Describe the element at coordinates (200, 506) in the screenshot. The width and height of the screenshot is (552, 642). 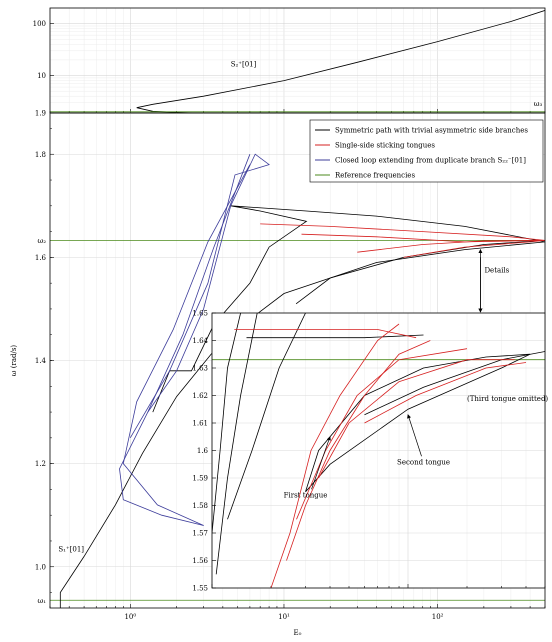
I see `inset-y-tick-label: 1.58` at that location.